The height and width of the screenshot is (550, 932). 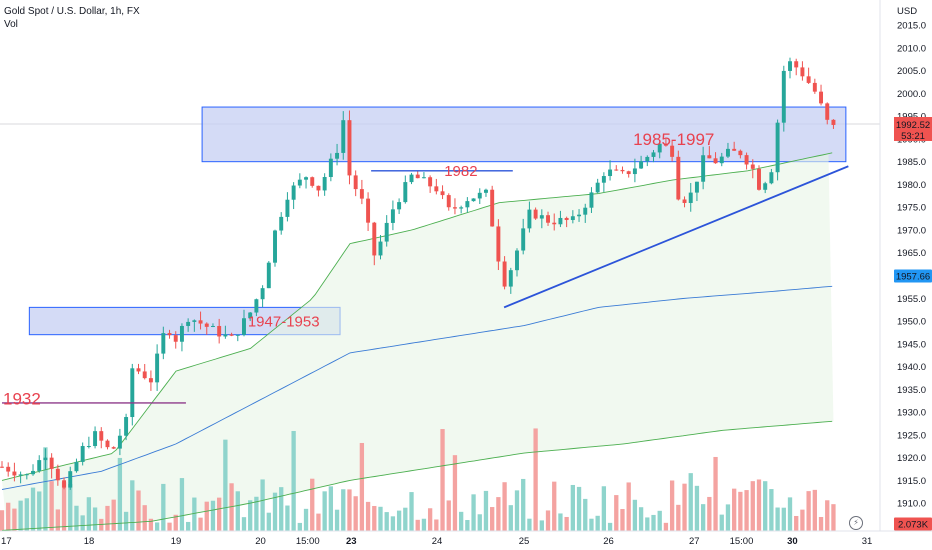 I want to click on y-tick-label: 2015.0, so click(x=911, y=26).